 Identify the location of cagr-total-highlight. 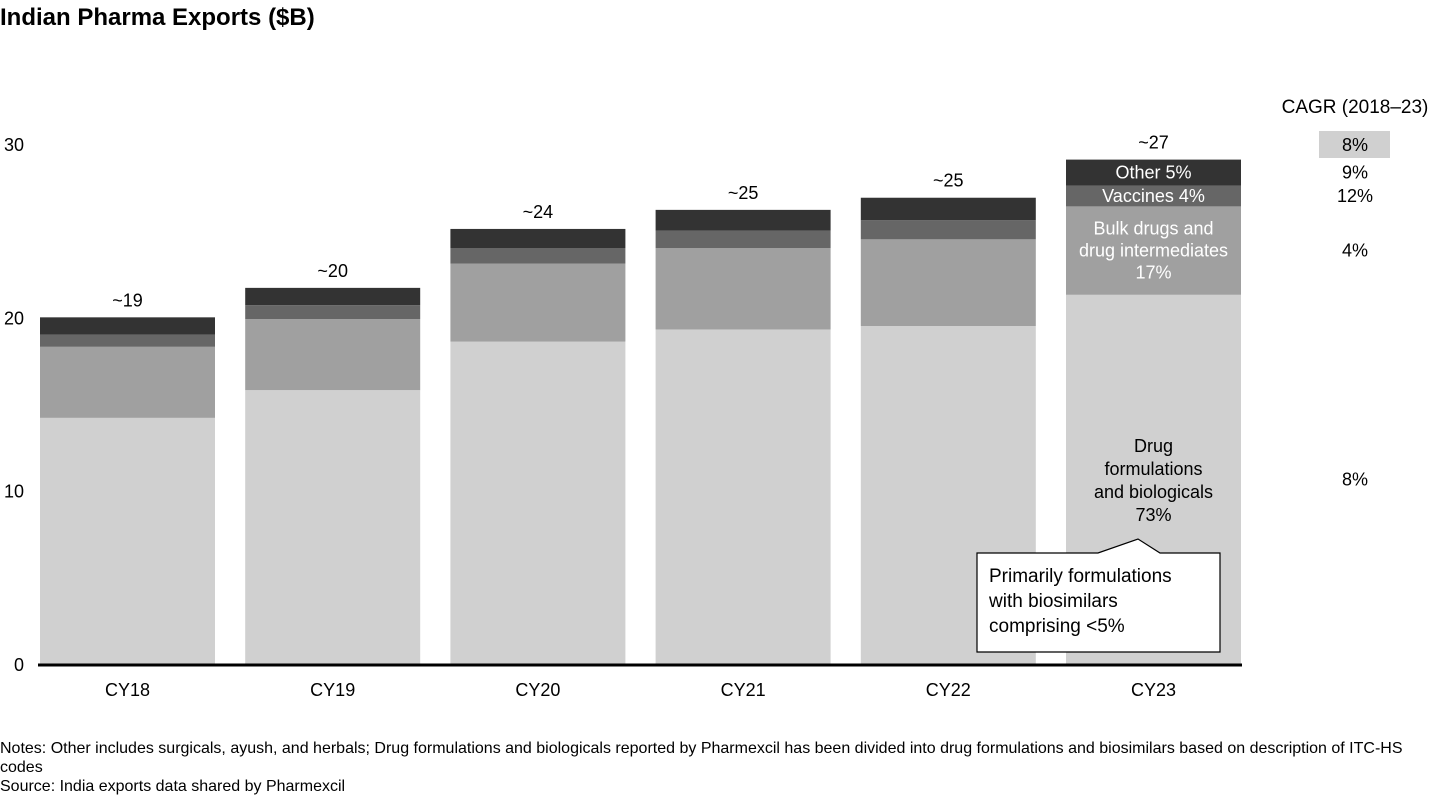
(1354, 144).